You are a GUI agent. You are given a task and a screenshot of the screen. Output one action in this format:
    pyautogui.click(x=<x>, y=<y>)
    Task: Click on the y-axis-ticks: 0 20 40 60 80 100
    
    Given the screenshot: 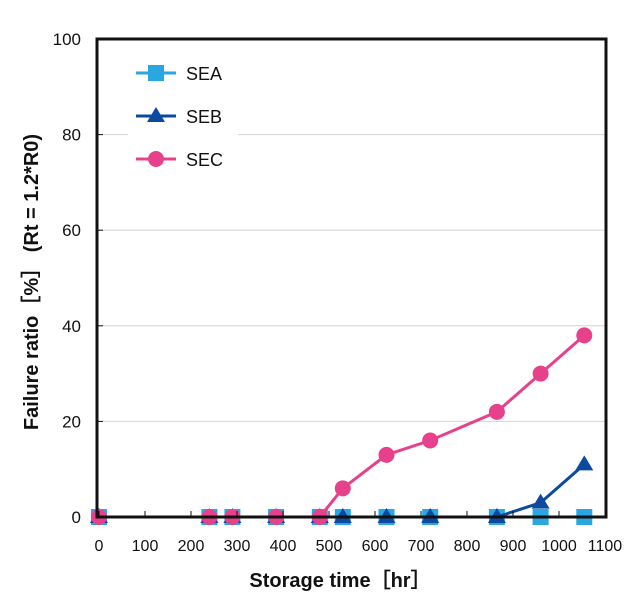 What is the action you would take?
    pyautogui.click(x=78, y=278)
    